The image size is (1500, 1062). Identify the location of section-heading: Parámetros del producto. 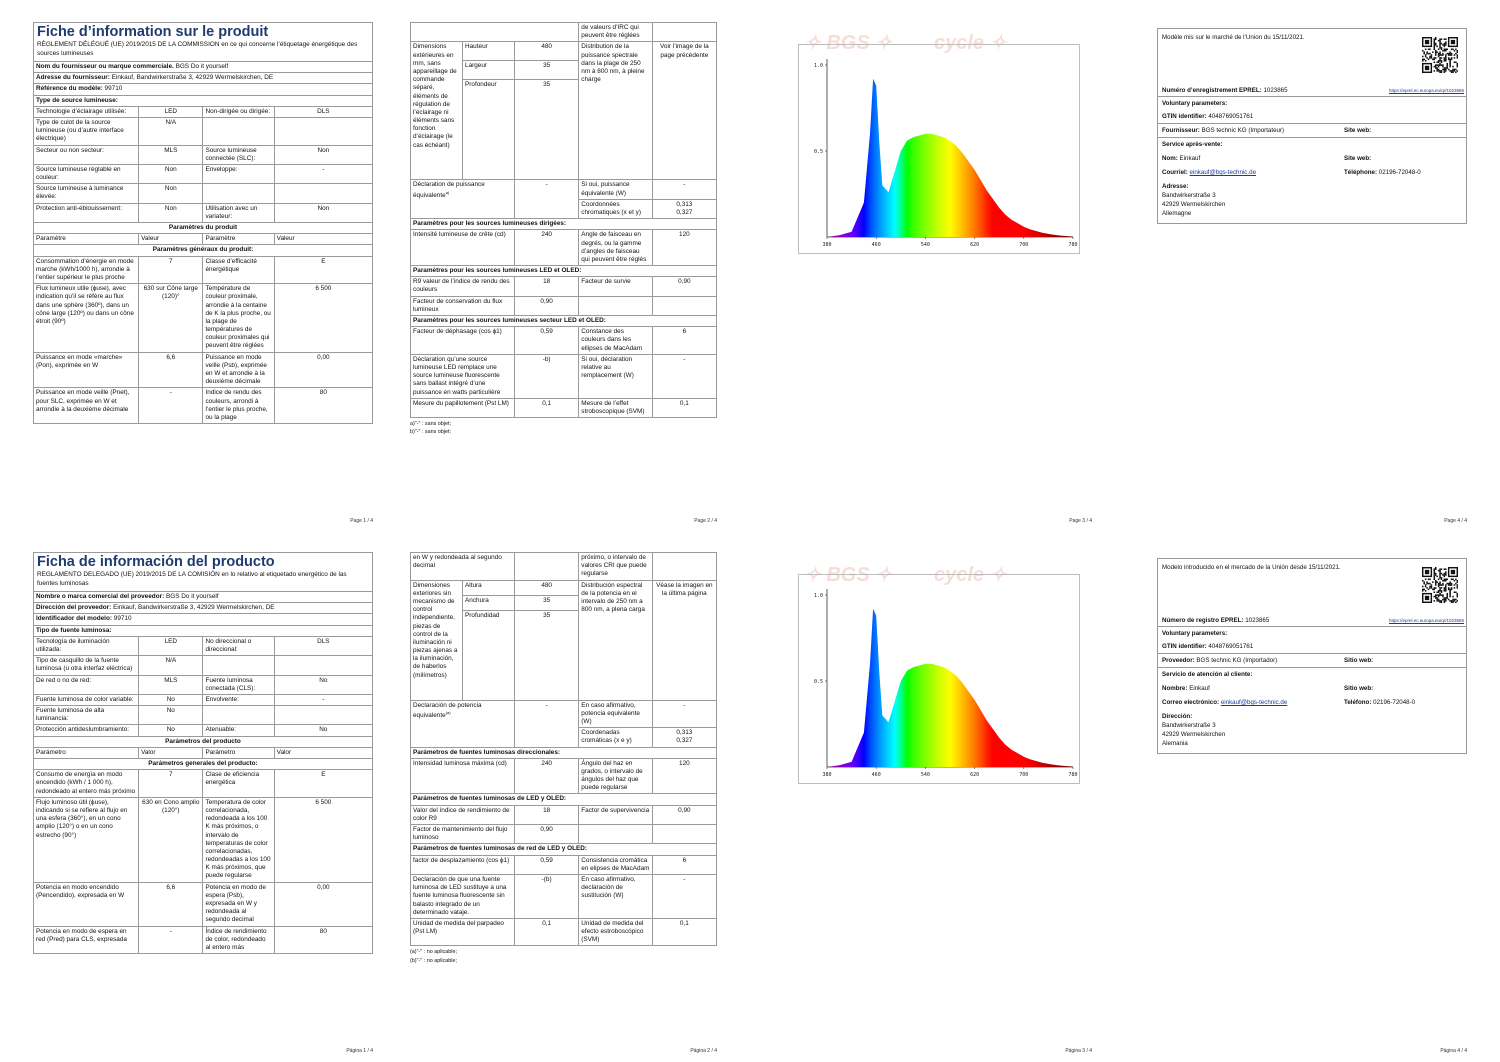
(203, 741).